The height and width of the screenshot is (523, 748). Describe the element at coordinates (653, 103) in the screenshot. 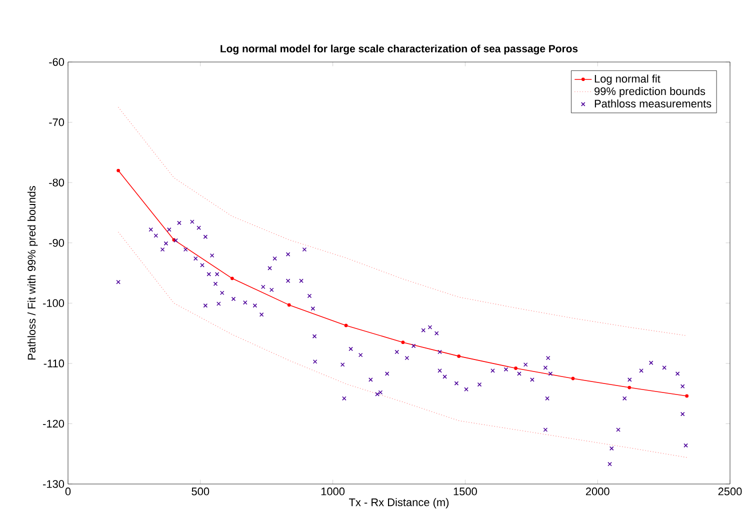

I see `legend-label: Pathloss measurements` at that location.